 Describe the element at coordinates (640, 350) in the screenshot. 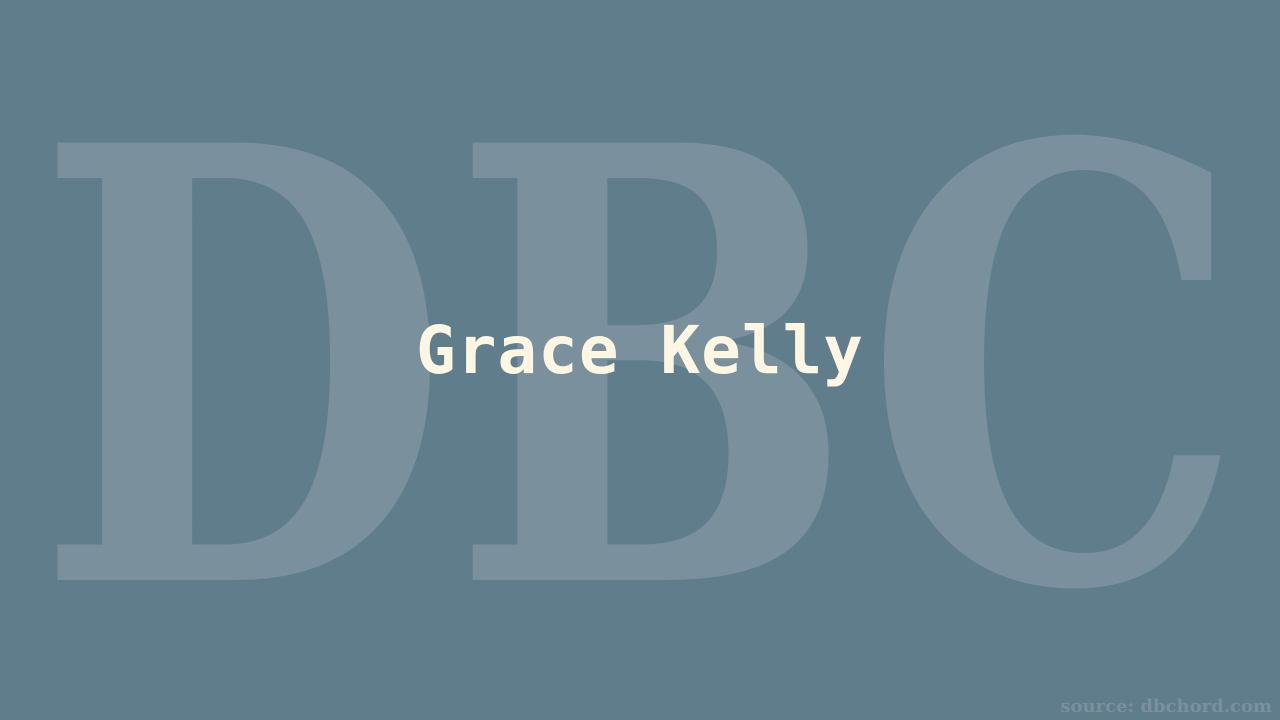

I see `song-title: Grace Kelly` at that location.